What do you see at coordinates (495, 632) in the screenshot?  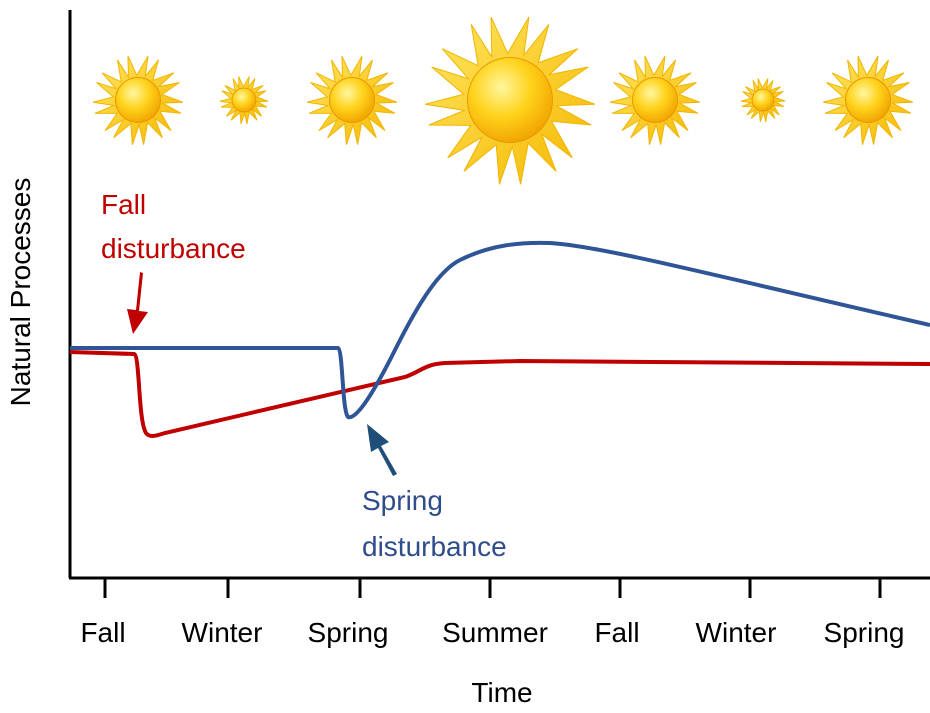 I see `x-tick-label: Summer` at bounding box center [495, 632].